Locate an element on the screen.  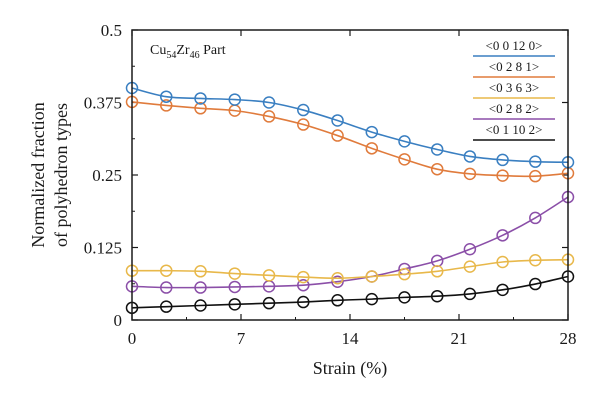
y-tick-label: 0 is located at coordinates (118, 320).